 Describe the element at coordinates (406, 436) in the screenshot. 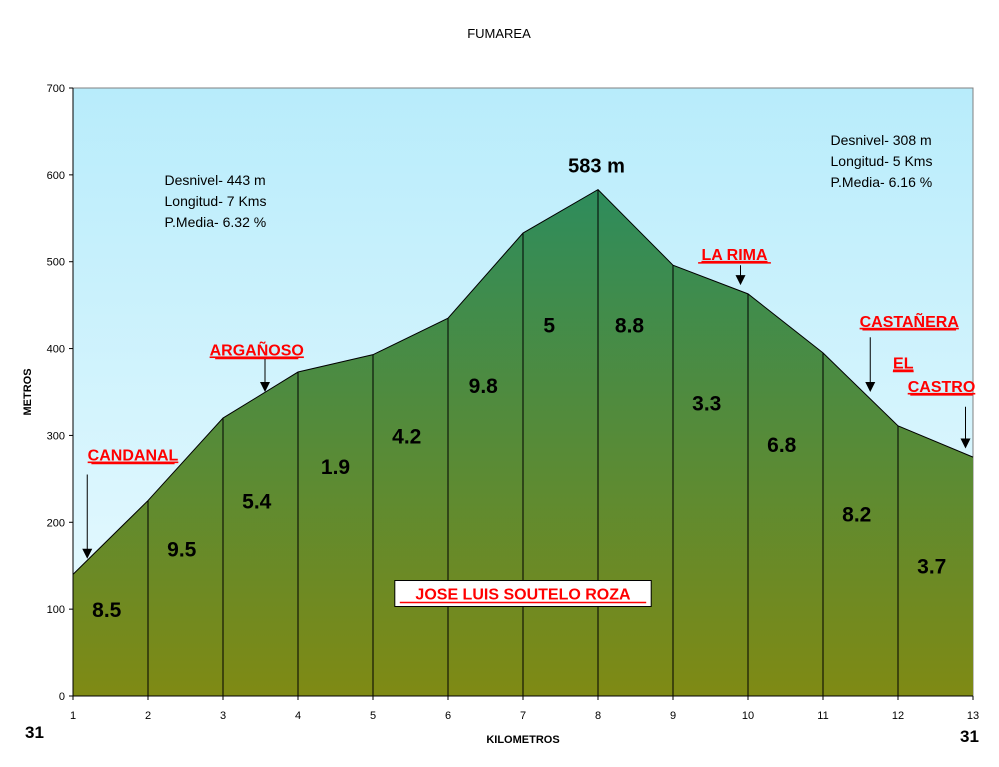

I see `segment-grade-label: 4.2` at that location.